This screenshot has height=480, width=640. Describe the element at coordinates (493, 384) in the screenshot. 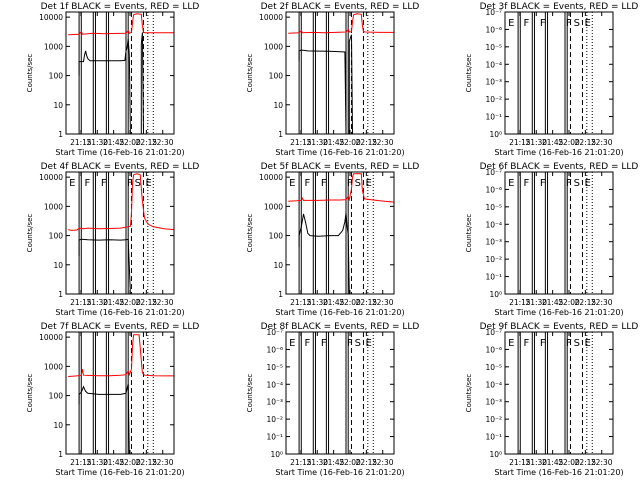

I see `y-tick-label: 10⁻⁴` at that location.